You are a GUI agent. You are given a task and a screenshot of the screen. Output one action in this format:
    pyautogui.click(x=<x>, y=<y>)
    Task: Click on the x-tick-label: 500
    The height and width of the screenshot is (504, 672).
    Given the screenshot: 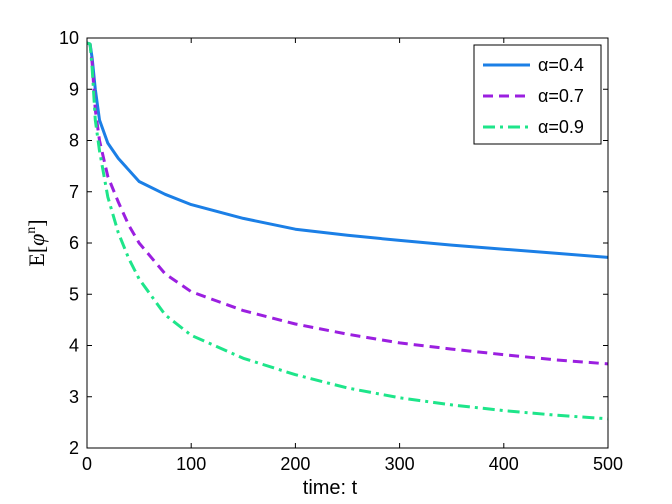 What is the action you would take?
    pyautogui.click(x=608, y=464)
    